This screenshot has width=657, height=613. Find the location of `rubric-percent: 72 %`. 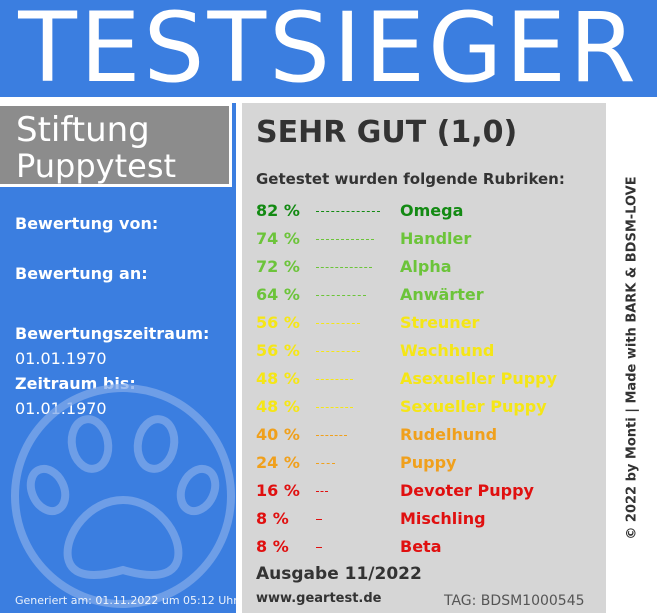

rubric-percent: 72 % is located at coordinates (278, 266).